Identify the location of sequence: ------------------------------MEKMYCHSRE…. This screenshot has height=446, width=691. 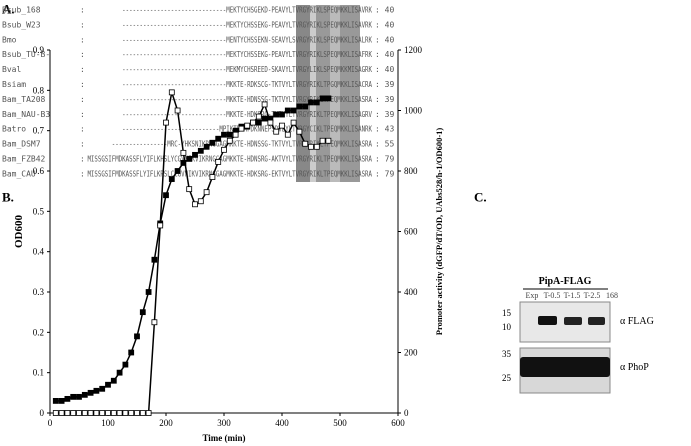
(247, 69).